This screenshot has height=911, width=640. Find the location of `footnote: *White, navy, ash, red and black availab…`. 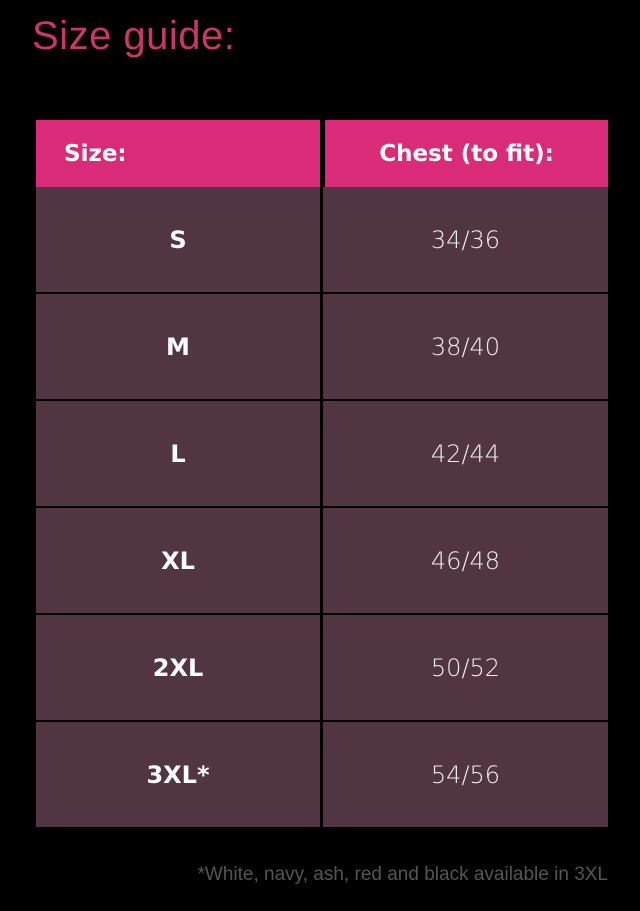

footnote: *White, navy, ash, red and black availab… is located at coordinates (403, 874).